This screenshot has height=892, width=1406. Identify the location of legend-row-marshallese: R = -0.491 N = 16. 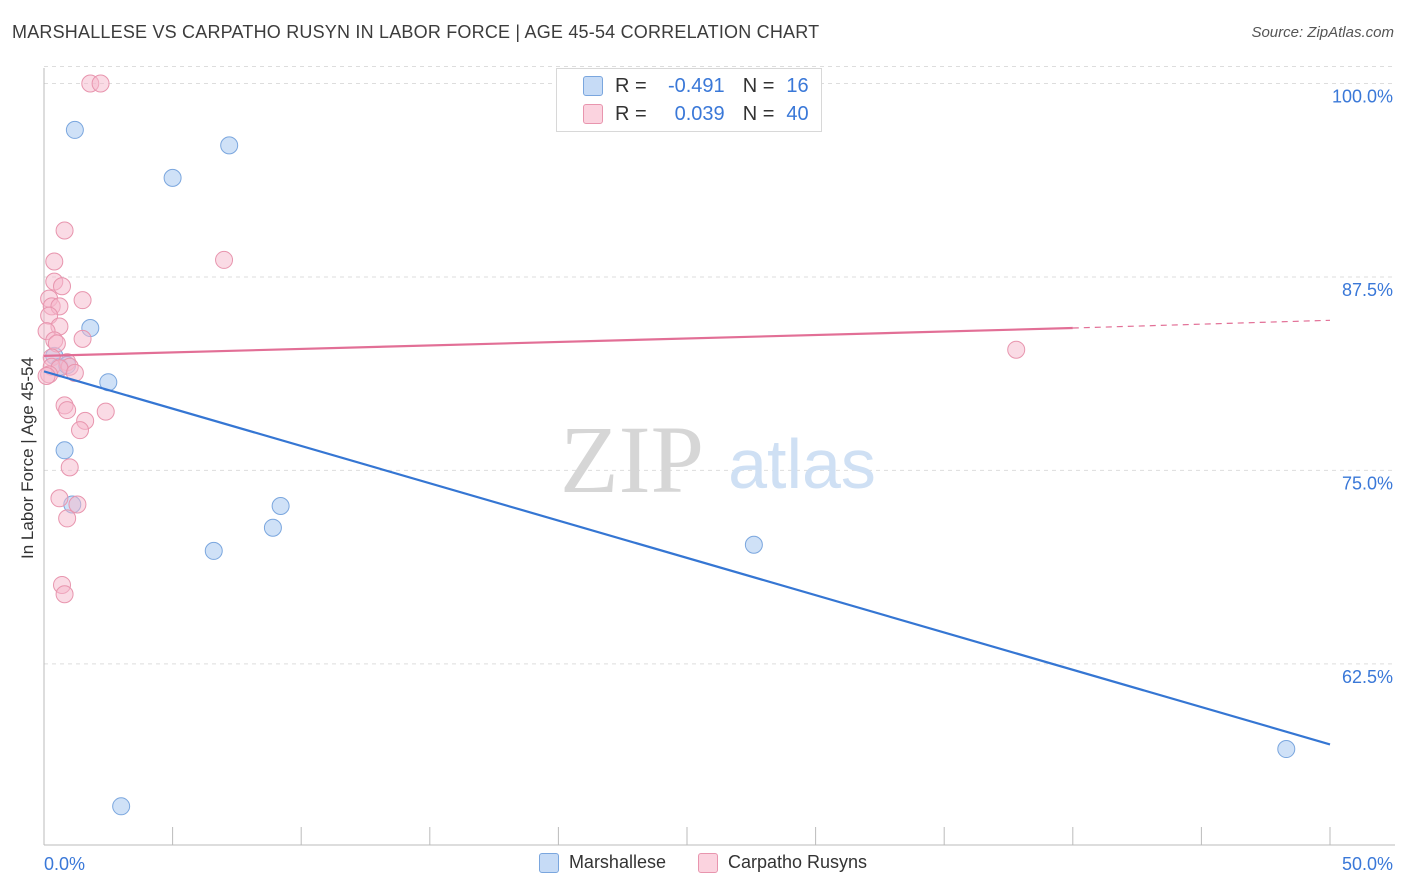
(683, 86).